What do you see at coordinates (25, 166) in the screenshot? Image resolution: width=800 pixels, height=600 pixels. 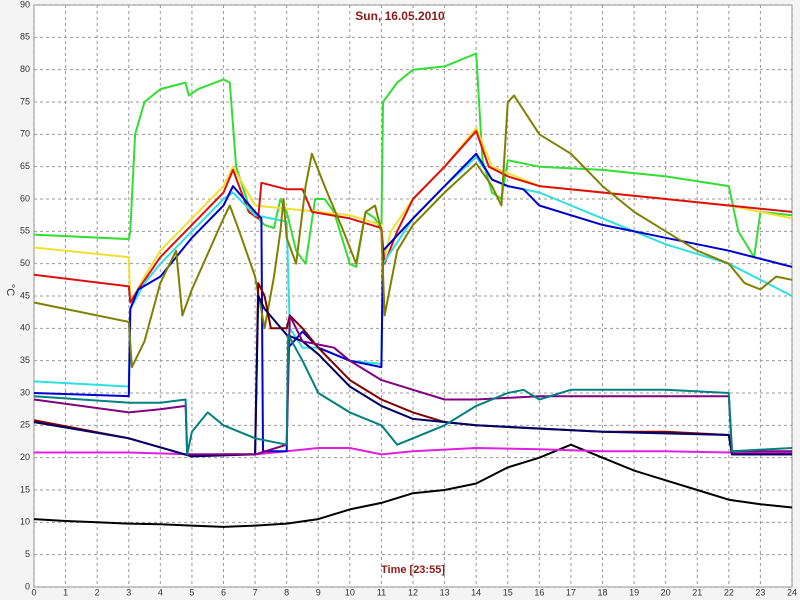 I see `y-tick-label: 65` at bounding box center [25, 166].